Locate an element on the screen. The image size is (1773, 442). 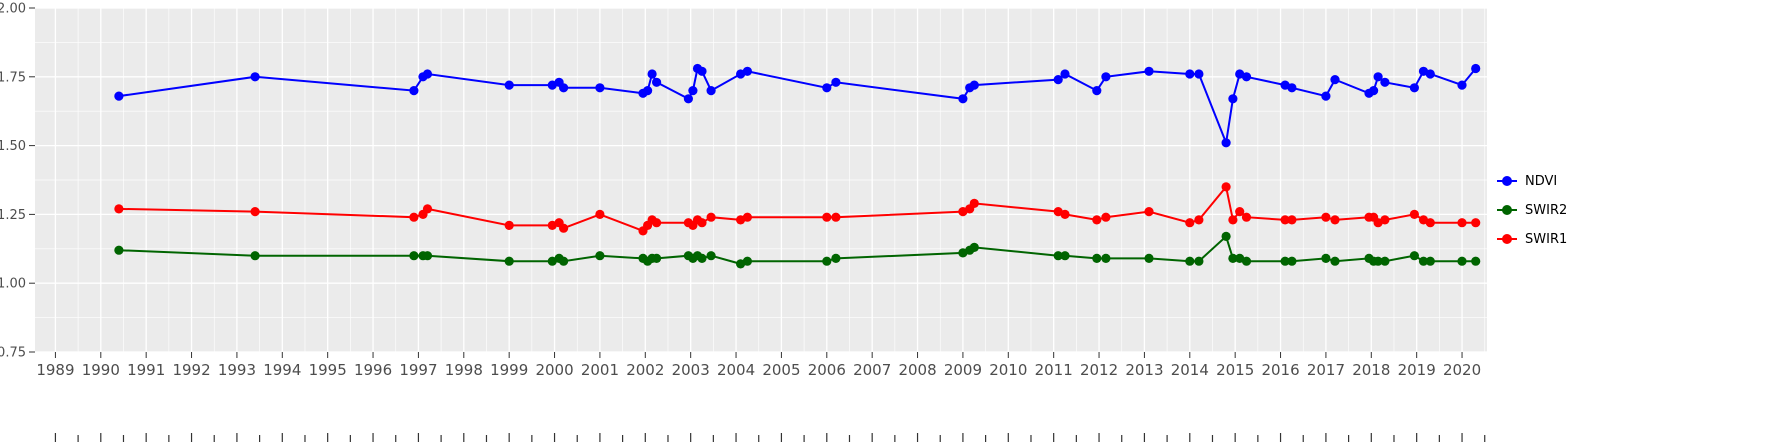
svg-text: 2010 is located at coordinates (1008, 370).